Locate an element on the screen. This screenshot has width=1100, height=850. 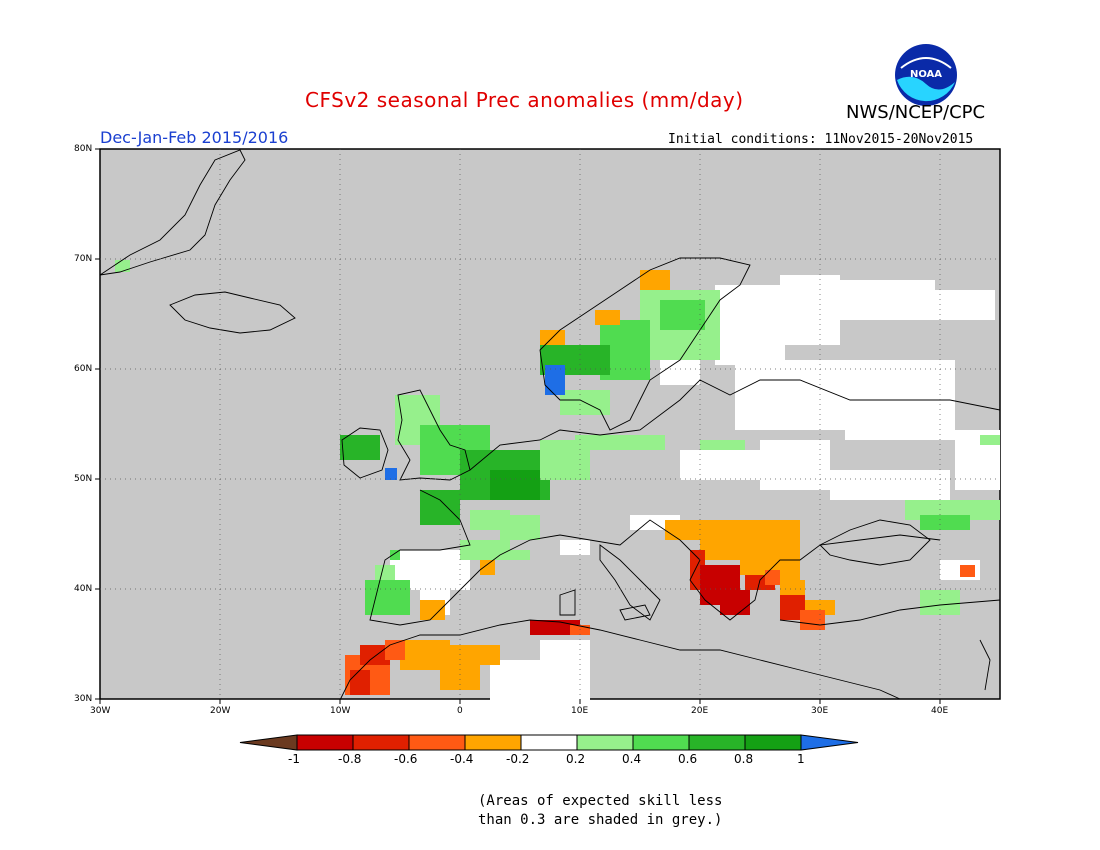
lat-label-50n: 50N is located at coordinates (83, 479).